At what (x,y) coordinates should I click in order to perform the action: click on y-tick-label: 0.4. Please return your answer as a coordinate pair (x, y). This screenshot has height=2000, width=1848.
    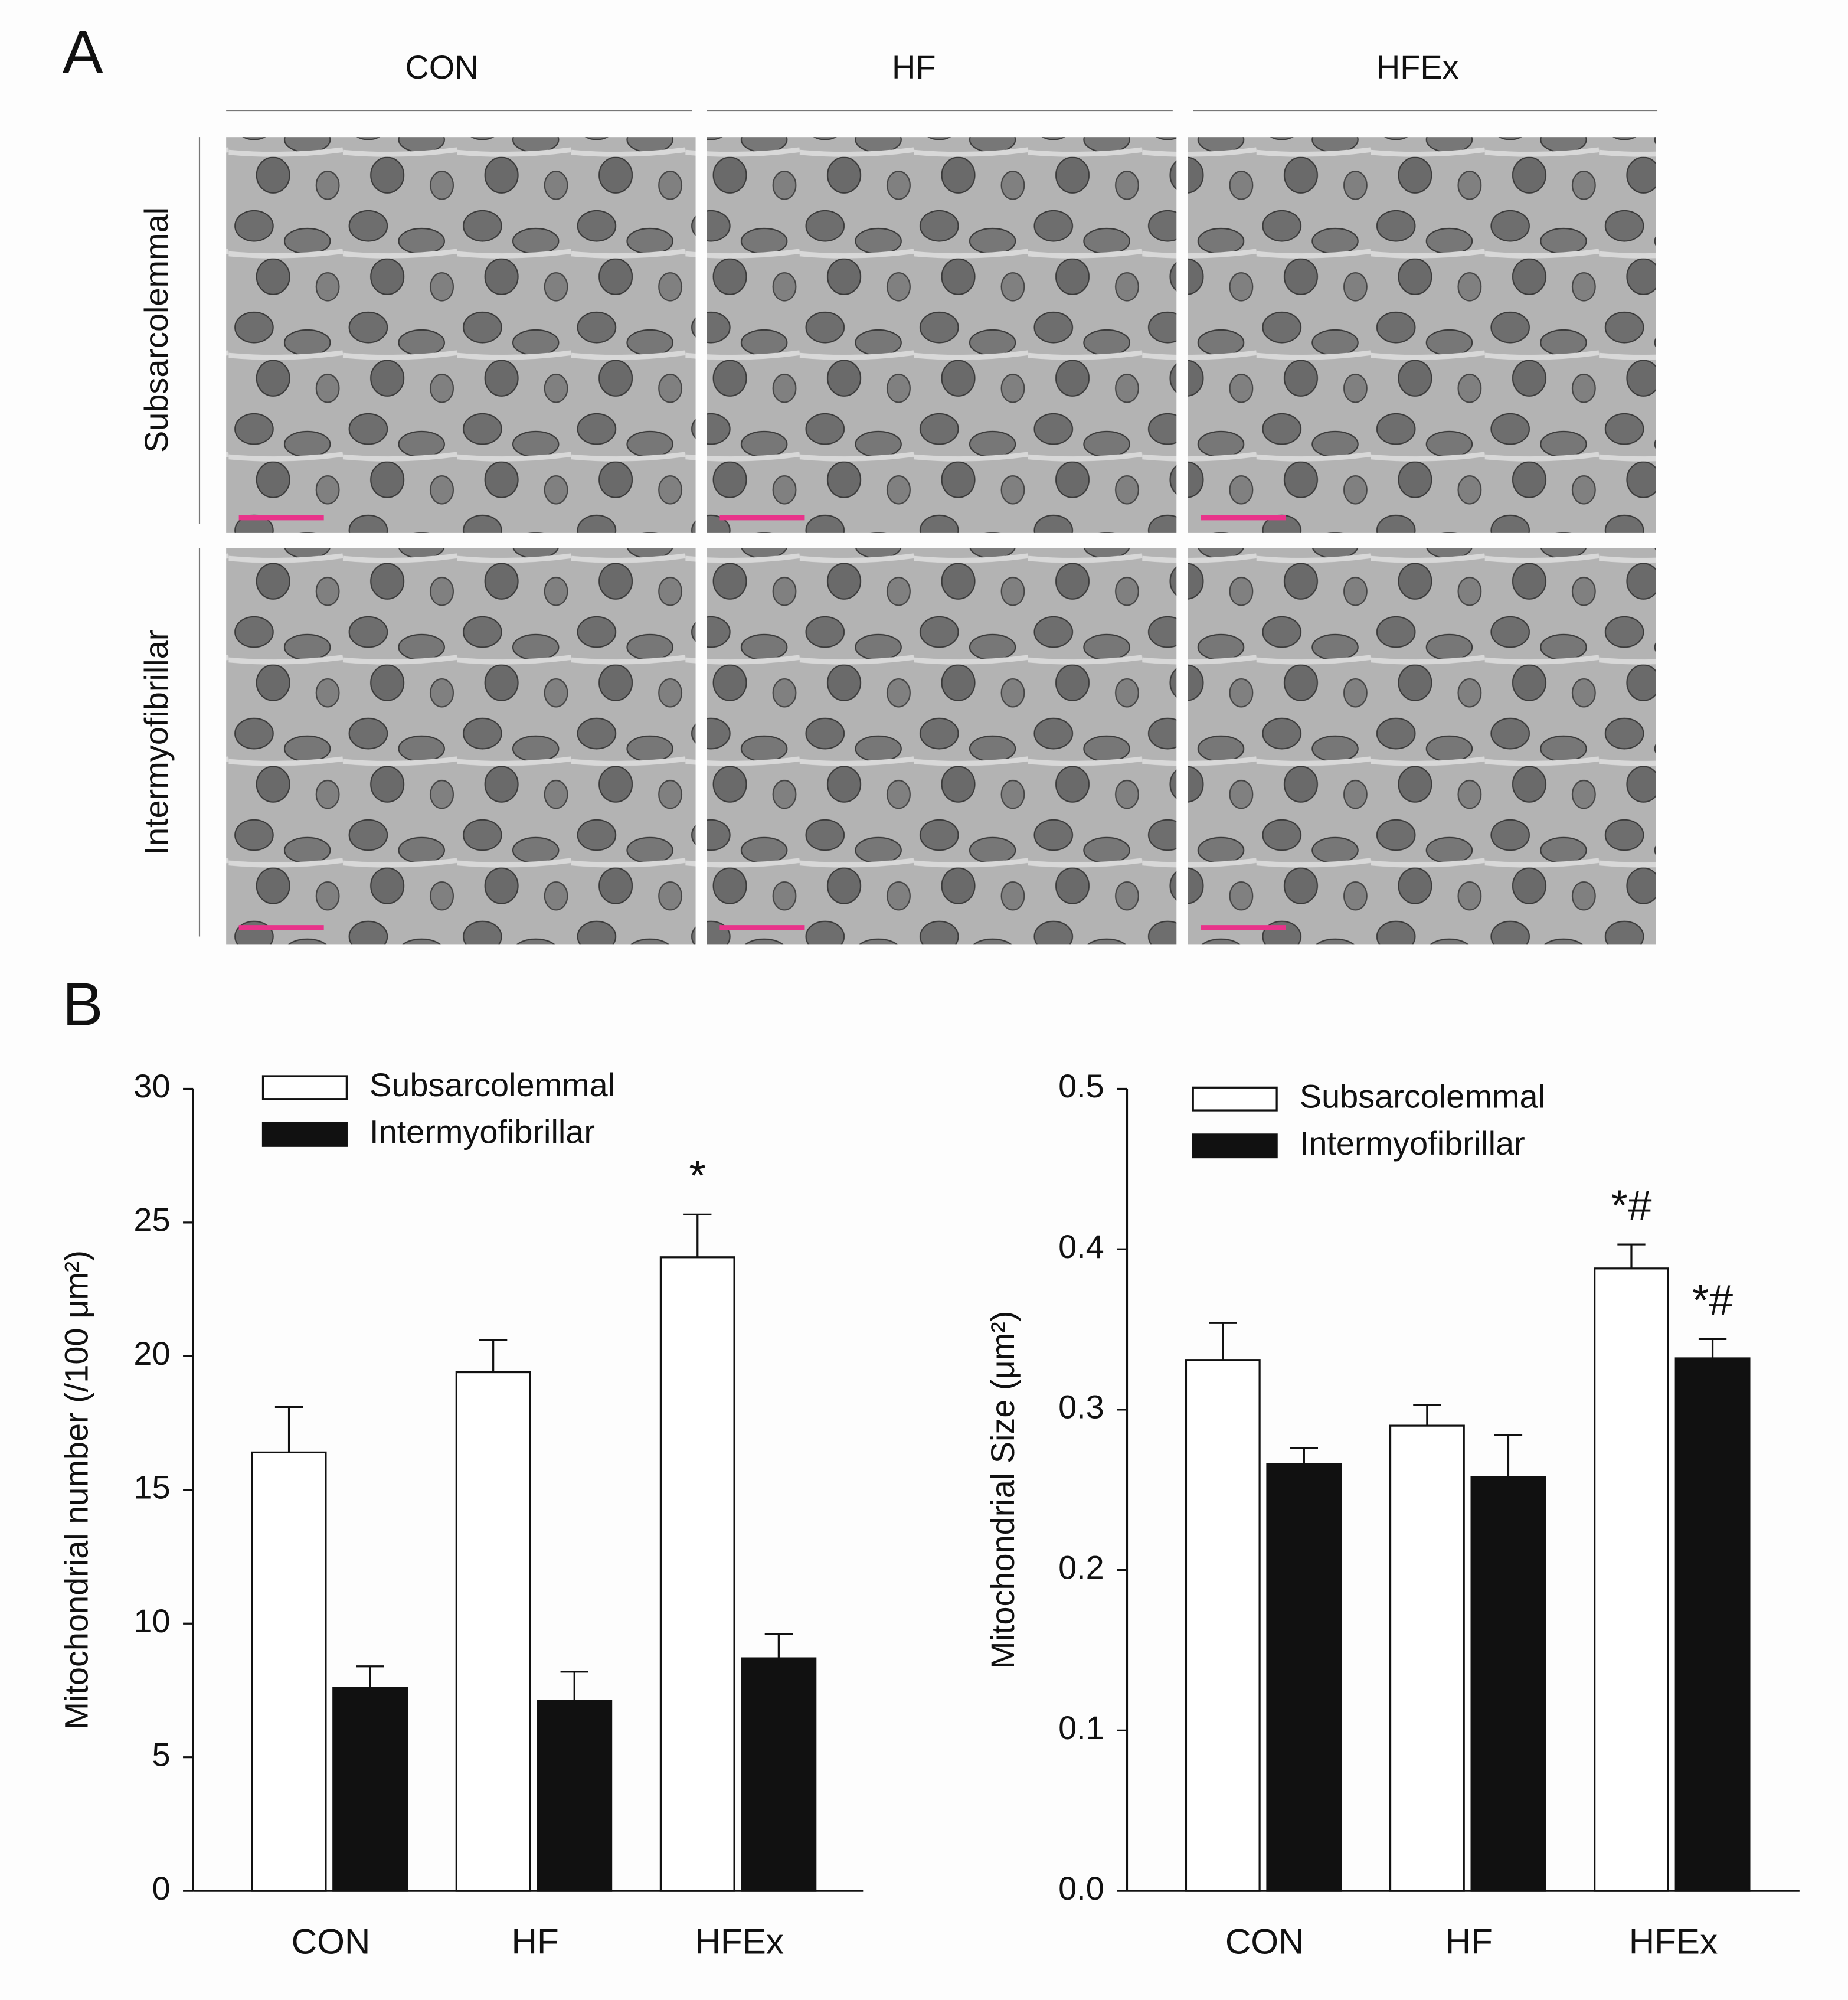
    Looking at the image, I should click on (1081, 1246).